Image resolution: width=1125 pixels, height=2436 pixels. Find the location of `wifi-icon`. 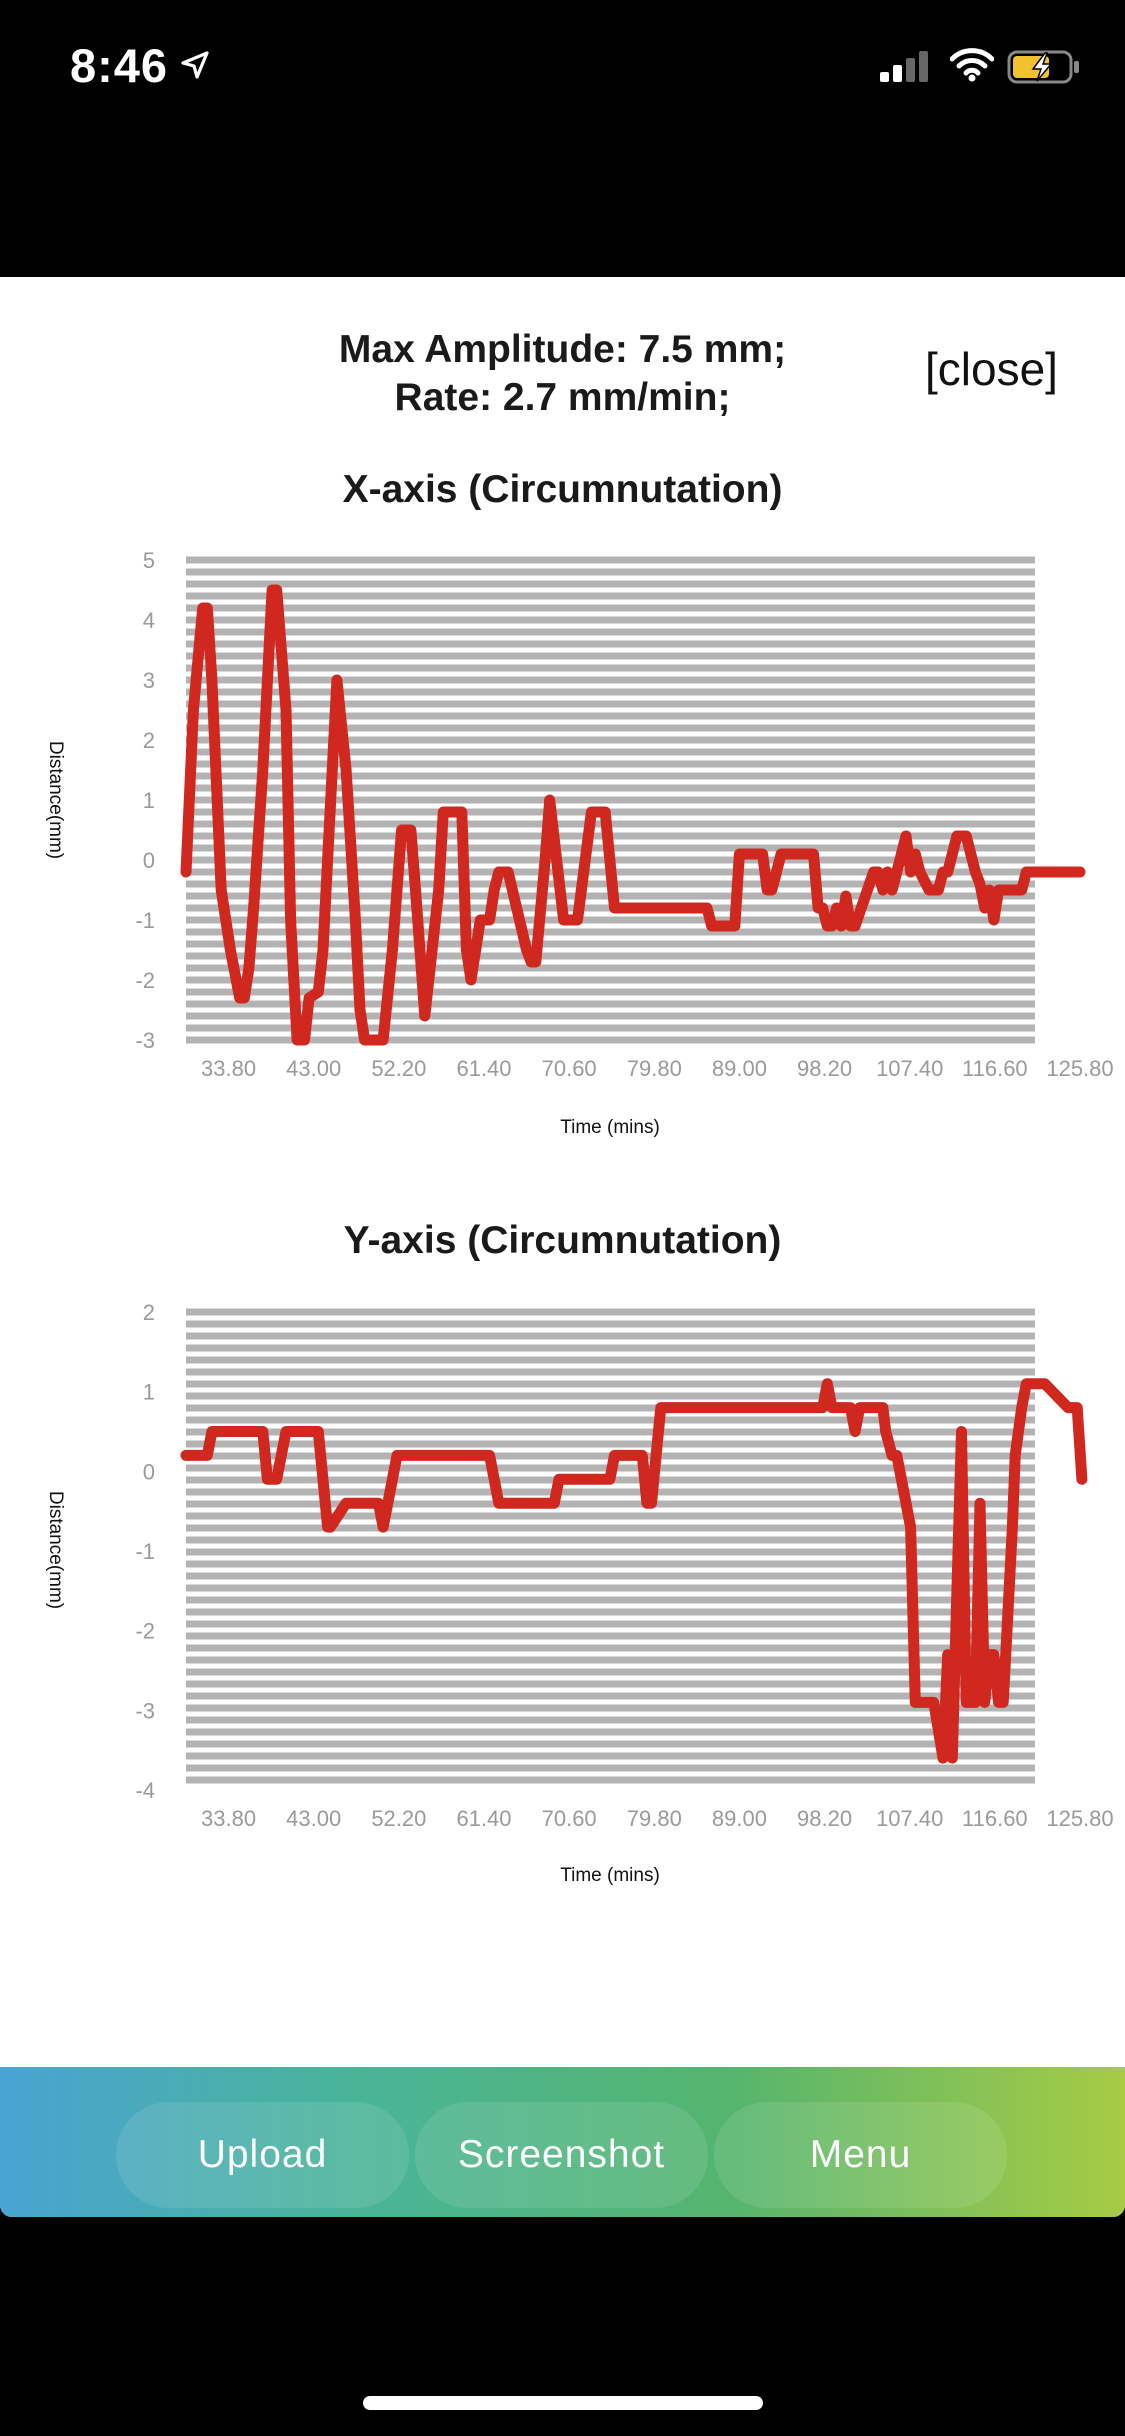

wifi-icon is located at coordinates (972, 65).